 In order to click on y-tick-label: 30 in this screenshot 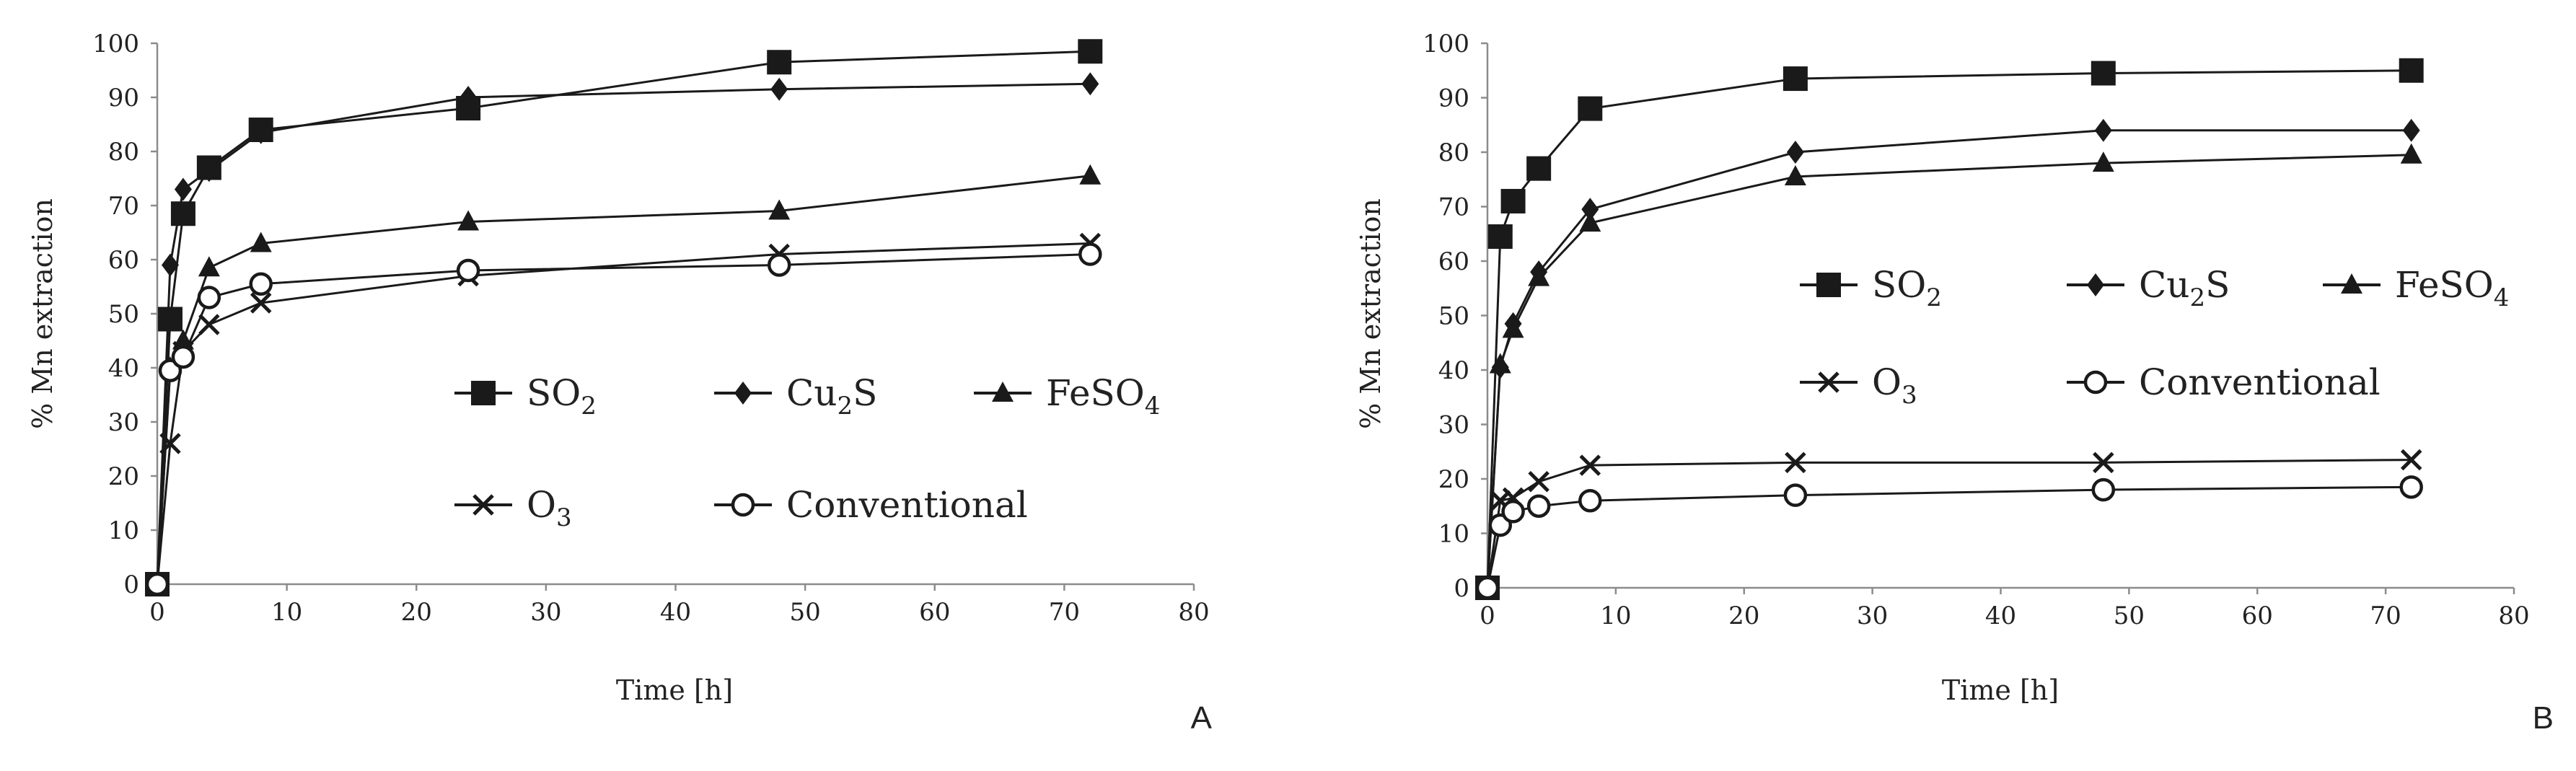, I will do `click(1453, 425)`.